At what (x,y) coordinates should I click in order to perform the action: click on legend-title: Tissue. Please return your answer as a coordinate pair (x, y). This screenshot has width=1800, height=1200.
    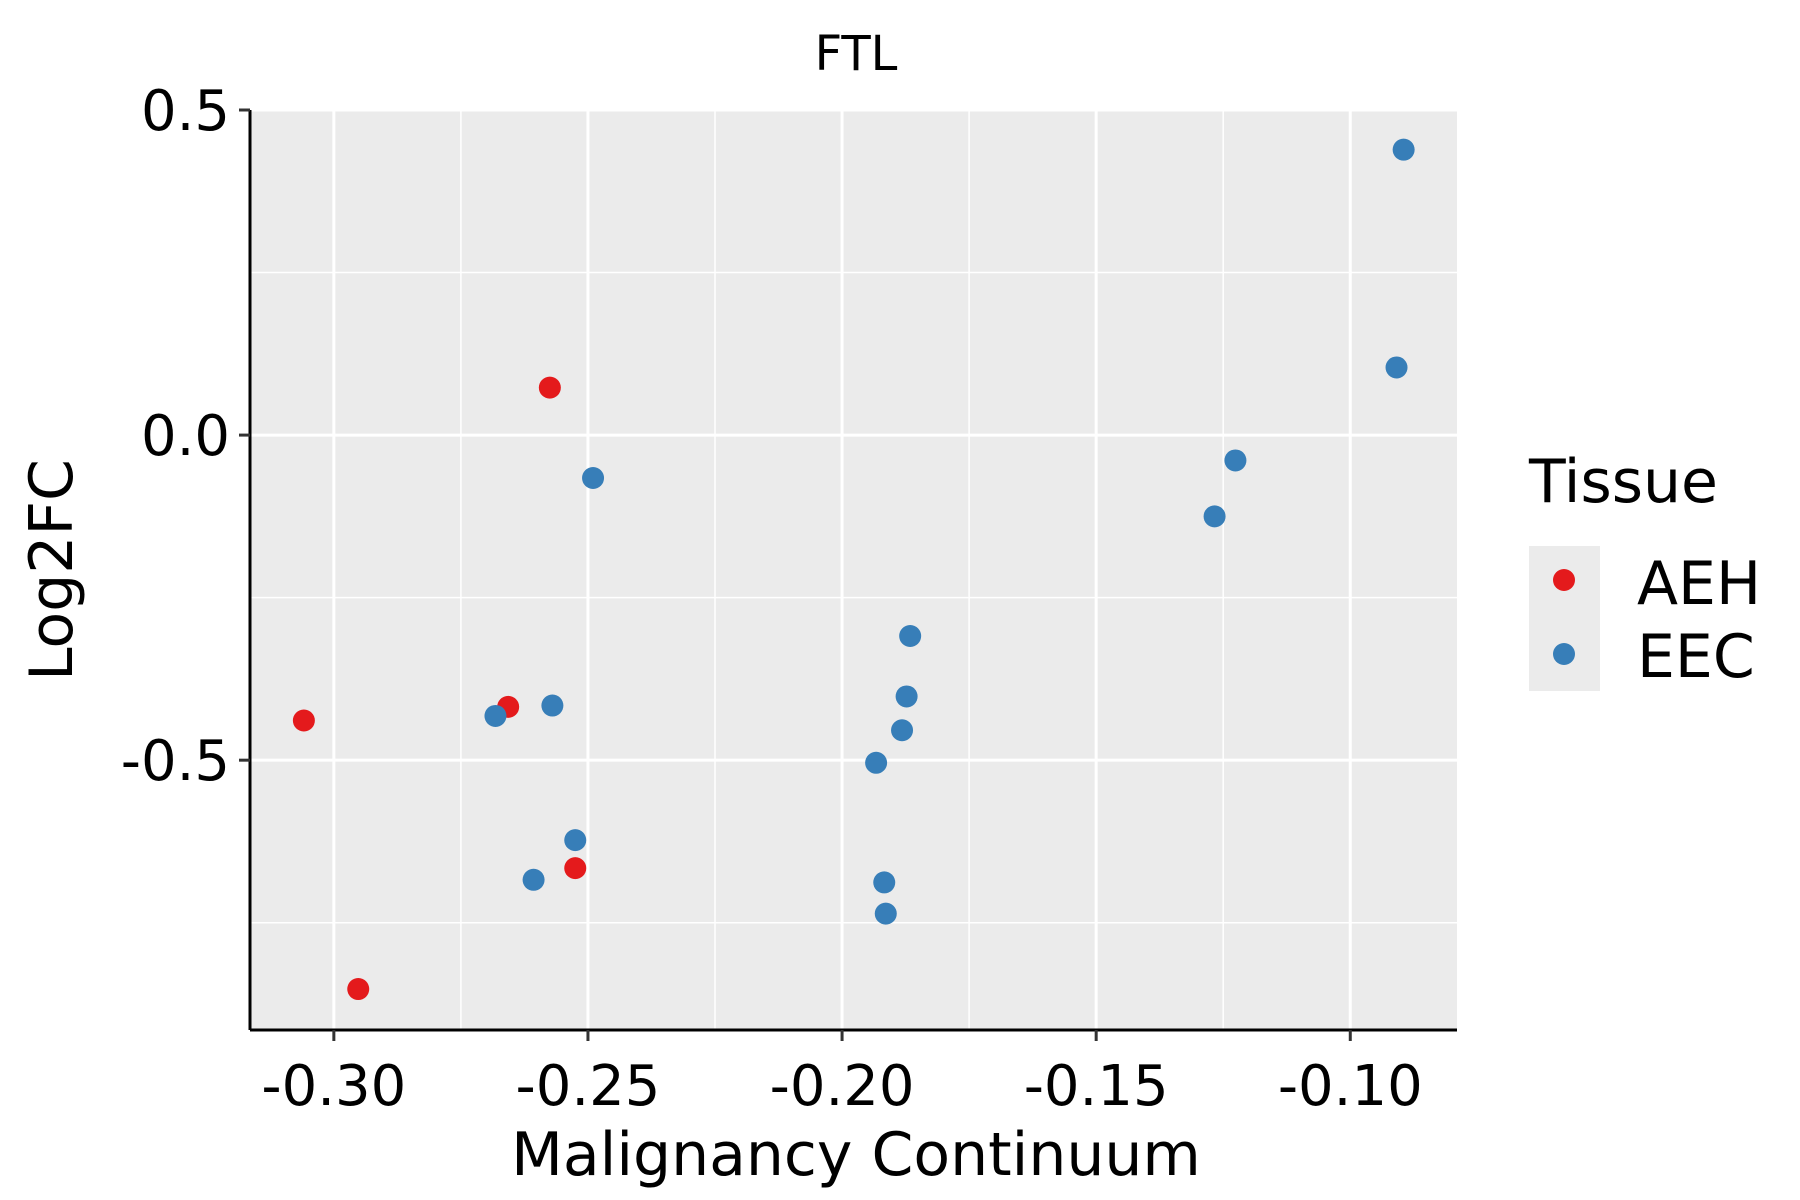
    Looking at the image, I should click on (1623, 482).